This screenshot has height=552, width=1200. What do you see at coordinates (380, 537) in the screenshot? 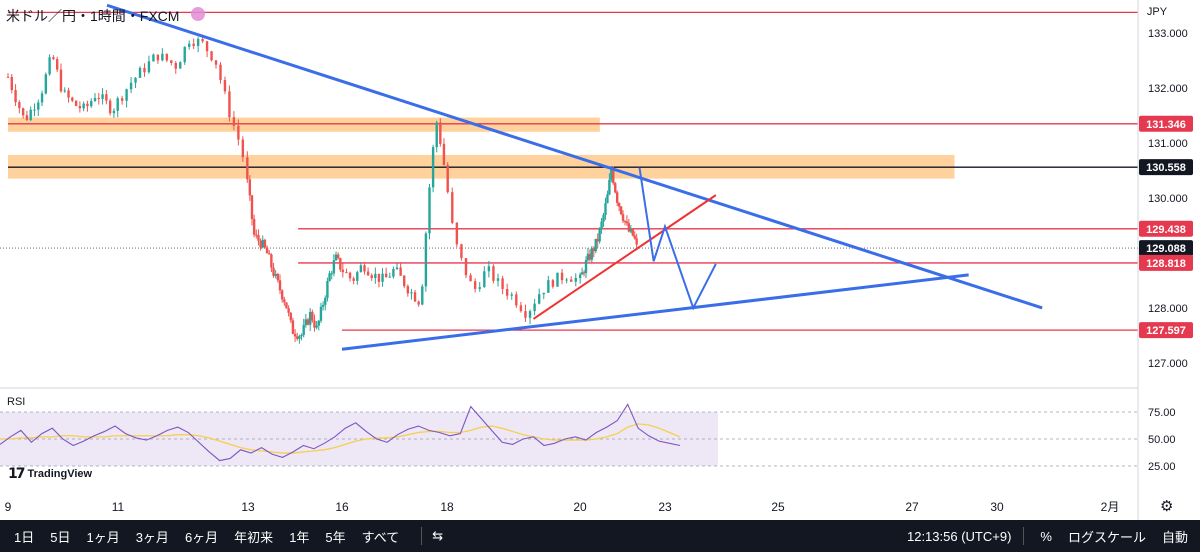
I see `range-button-all: すべて` at bounding box center [380, 537].